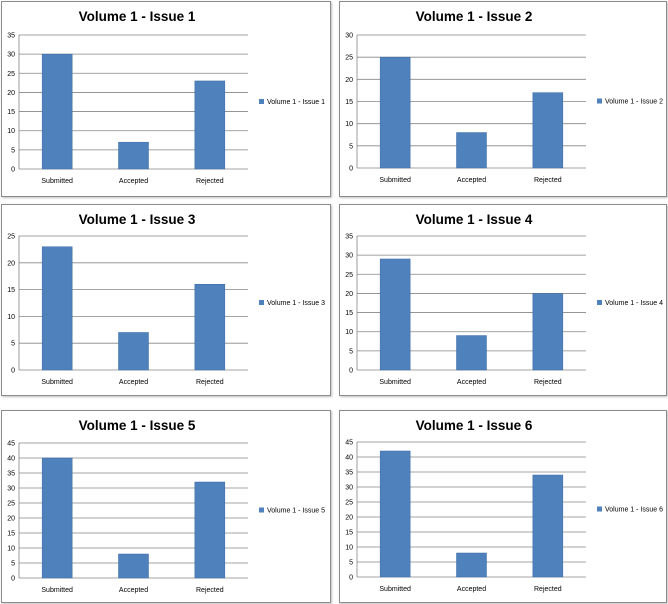 This screenshot has width=668, height=604. I want to click on chart-title: Volume 1 - Issue 4, so click(474, 219).